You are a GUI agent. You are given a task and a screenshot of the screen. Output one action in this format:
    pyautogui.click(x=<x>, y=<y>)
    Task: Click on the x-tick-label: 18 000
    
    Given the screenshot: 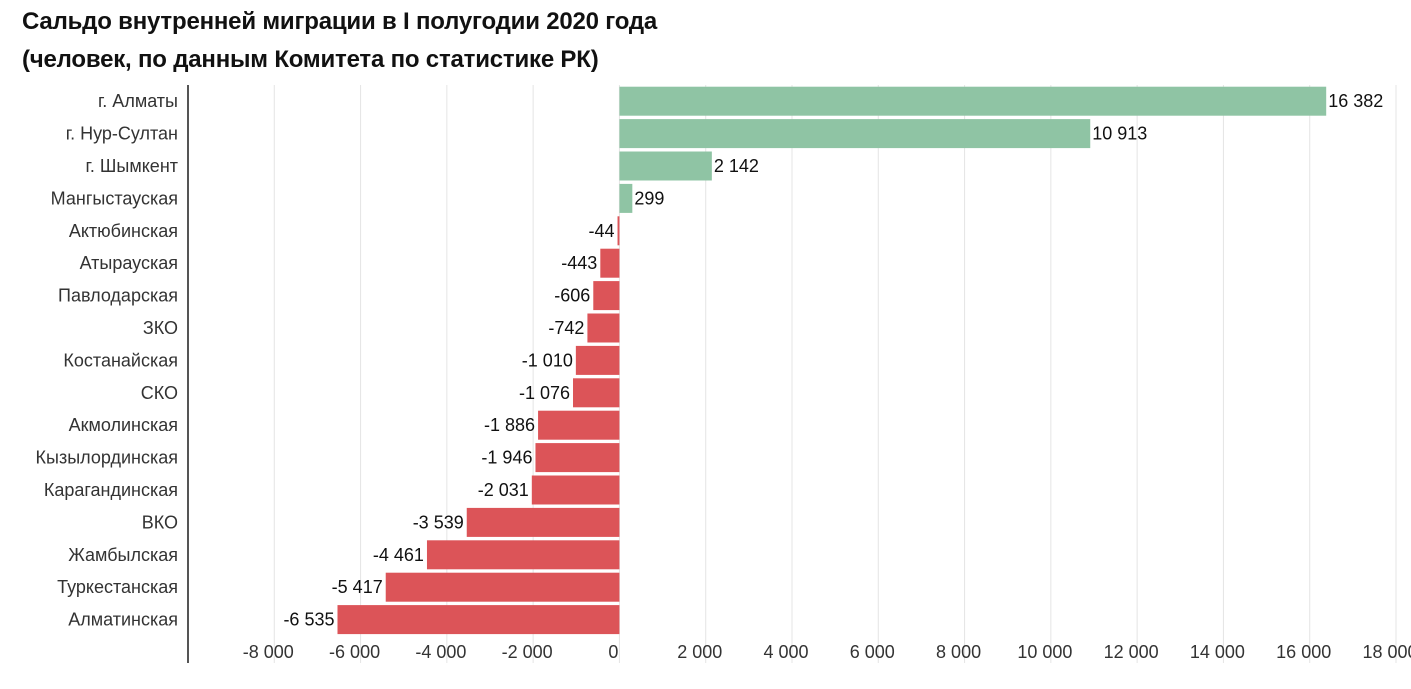 What is the action you would take?
    pyautogui.click(x=1386, y=652)
    